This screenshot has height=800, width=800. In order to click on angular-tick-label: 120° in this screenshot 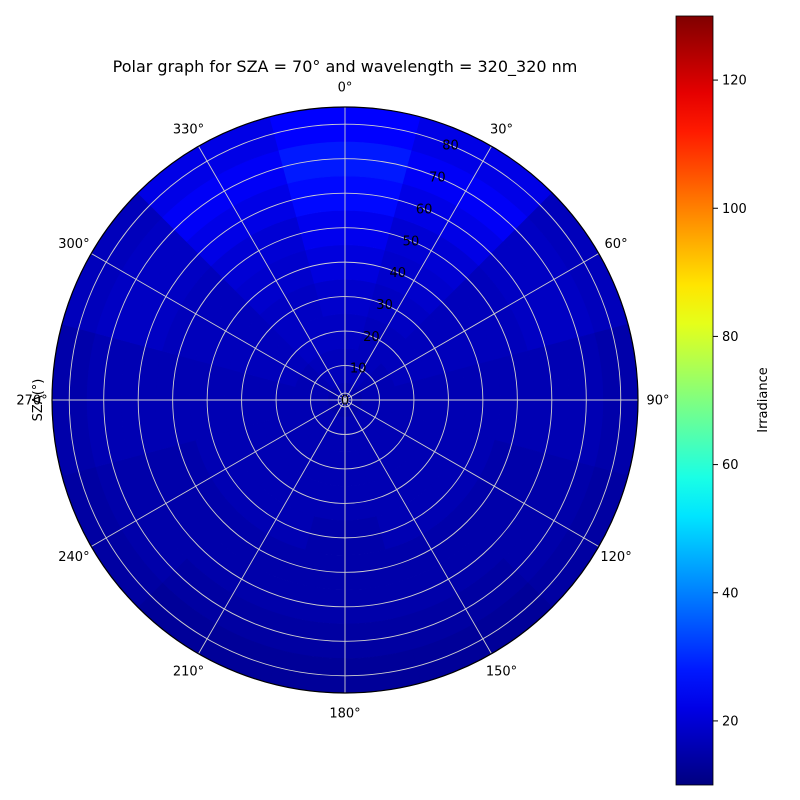, I will do `click(615, 557)`.